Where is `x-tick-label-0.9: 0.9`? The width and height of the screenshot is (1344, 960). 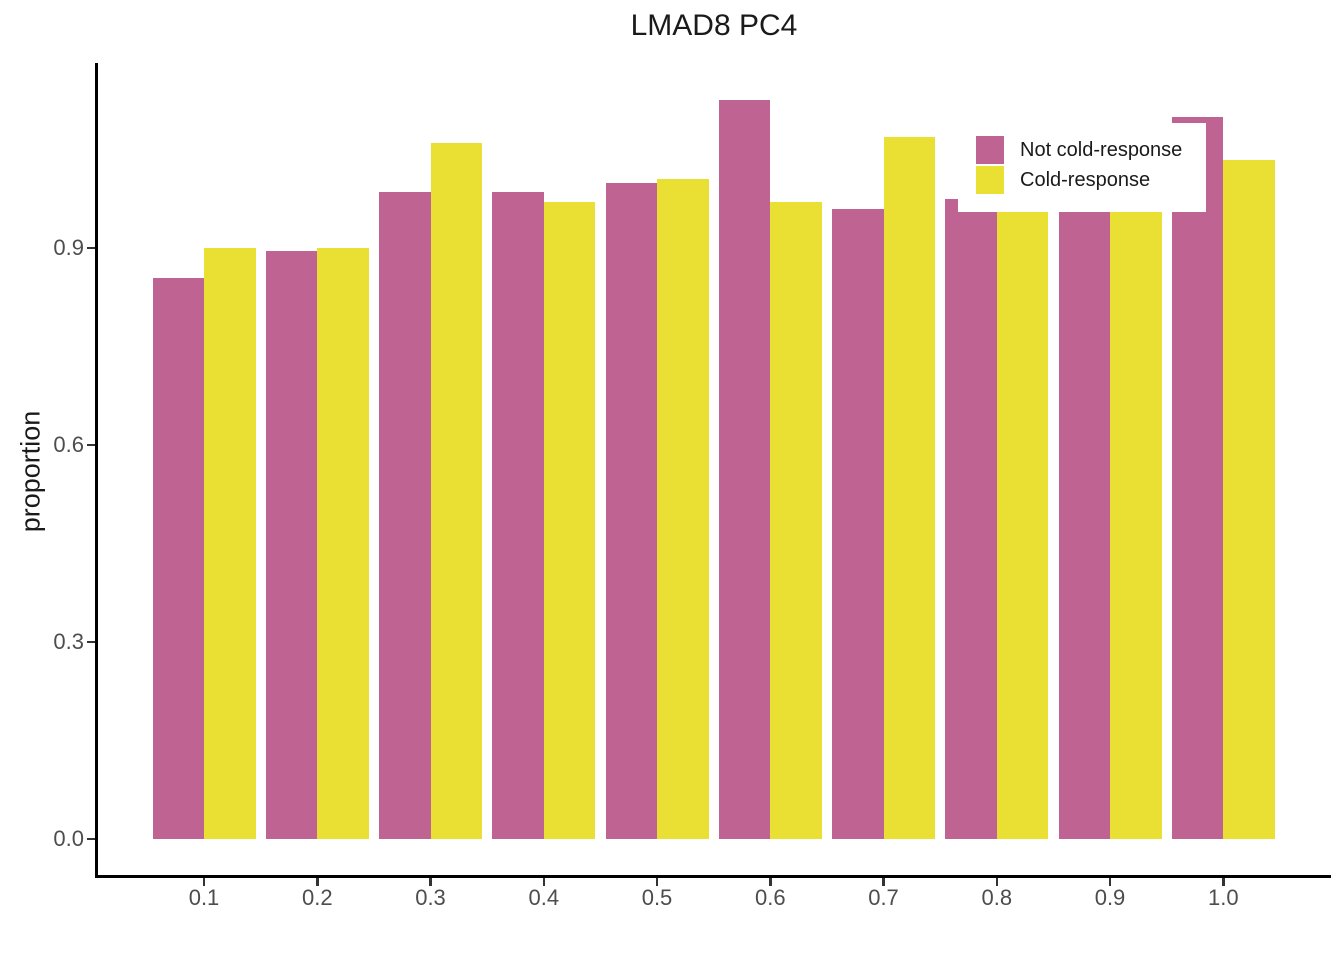
x-tick-label-0.9: 0.9 is located at coordinates (1110, 897).